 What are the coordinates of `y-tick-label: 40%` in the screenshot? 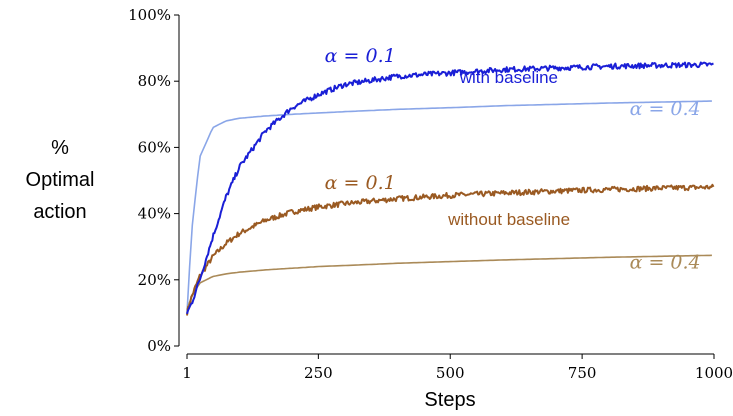 It's located at (154, 214).